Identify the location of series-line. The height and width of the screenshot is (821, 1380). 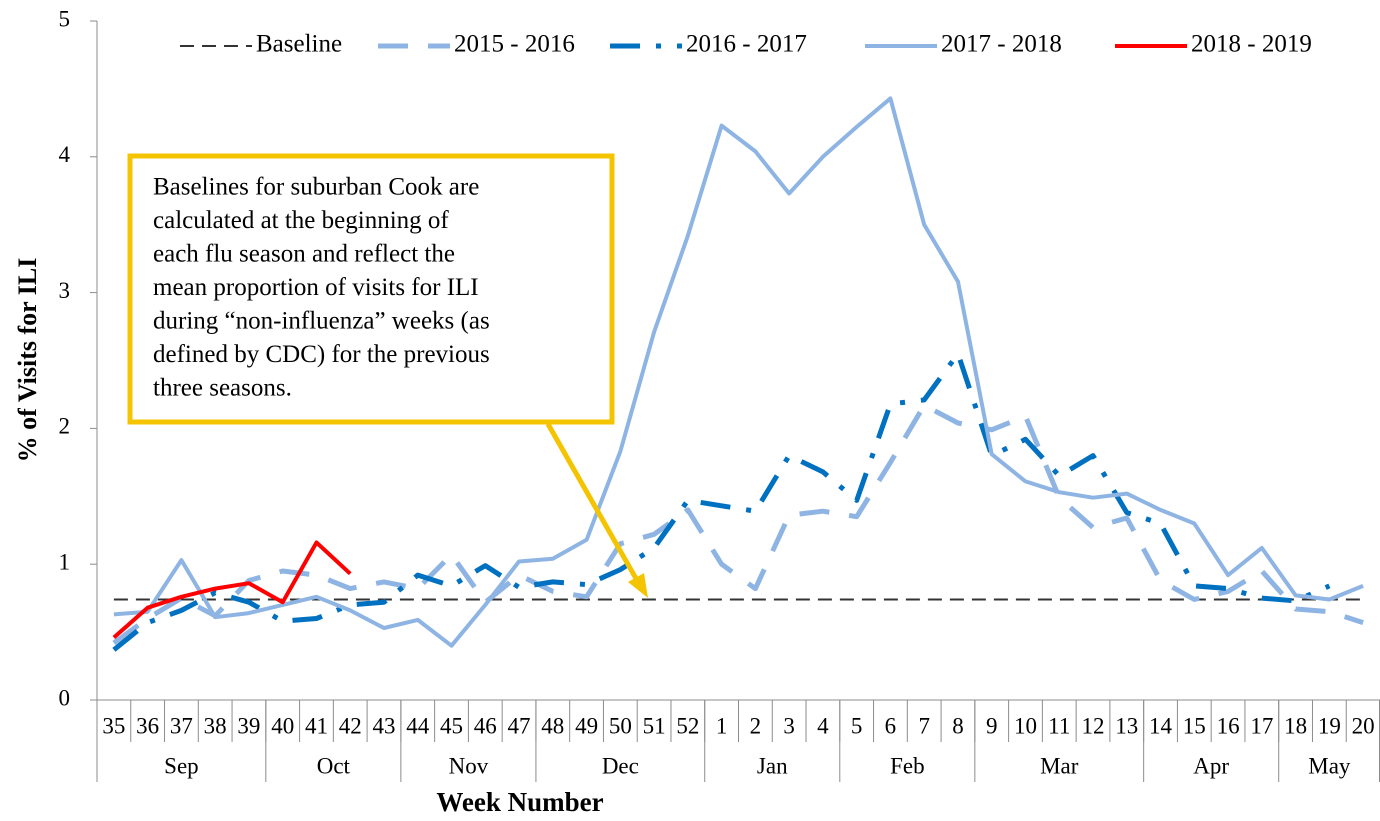
(232, 589).